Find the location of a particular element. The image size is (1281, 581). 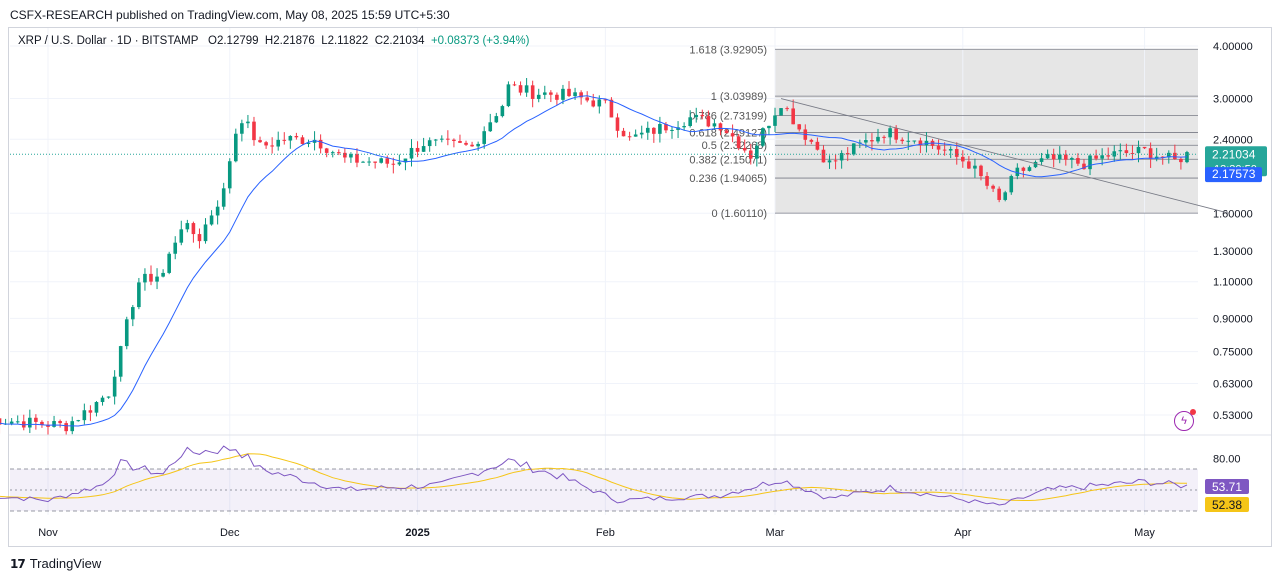

fib-label: 1.618 (3.92905) is located at coordinates (728, 50).